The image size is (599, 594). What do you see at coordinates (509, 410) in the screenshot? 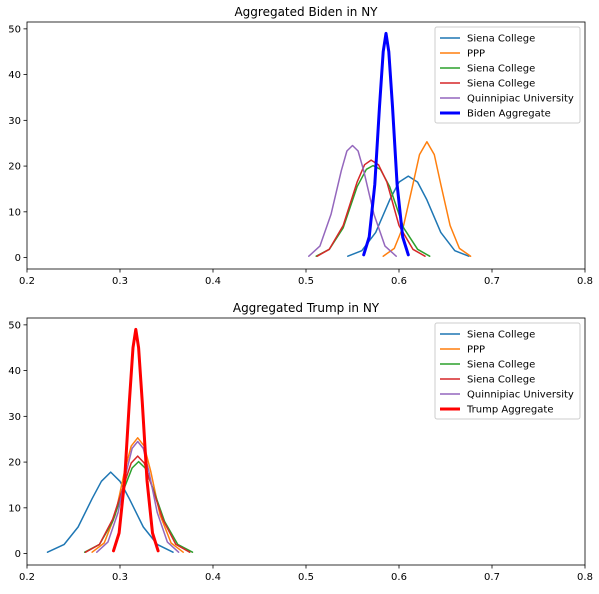
I see `legend-label: Trump Aggregate` at bounding box center [509, 410].